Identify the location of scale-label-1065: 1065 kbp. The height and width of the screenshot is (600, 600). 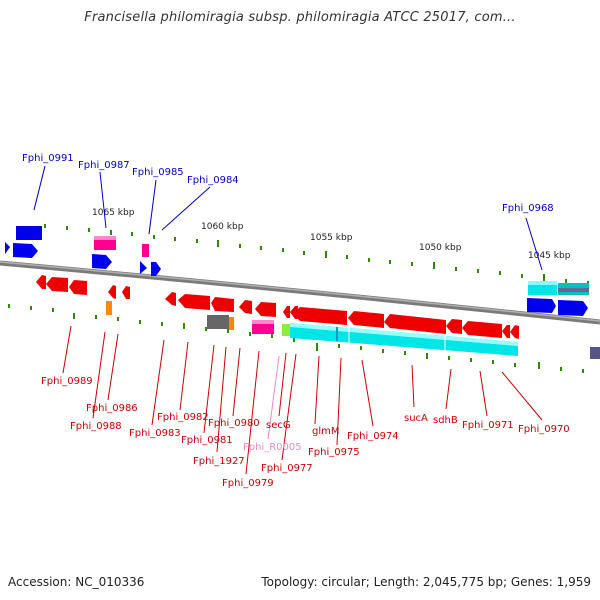
(113, 213).